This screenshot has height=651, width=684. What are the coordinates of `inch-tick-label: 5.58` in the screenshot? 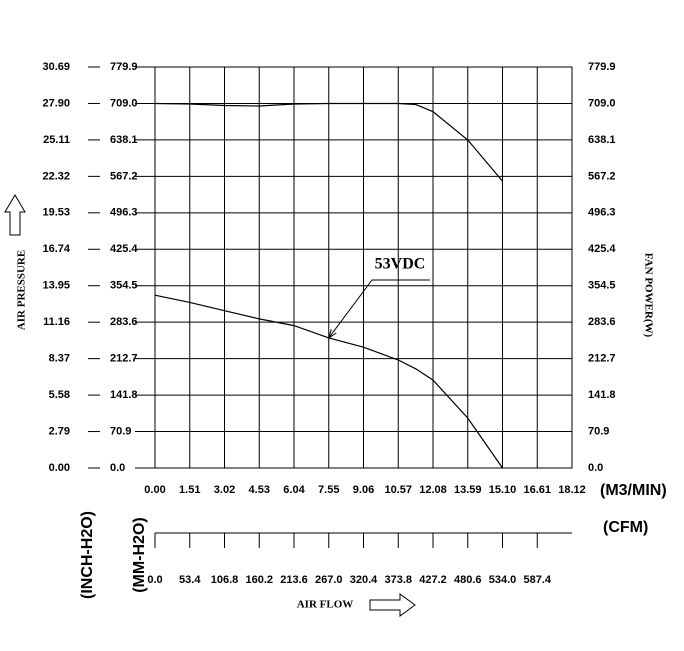 It's located at (59, 395).